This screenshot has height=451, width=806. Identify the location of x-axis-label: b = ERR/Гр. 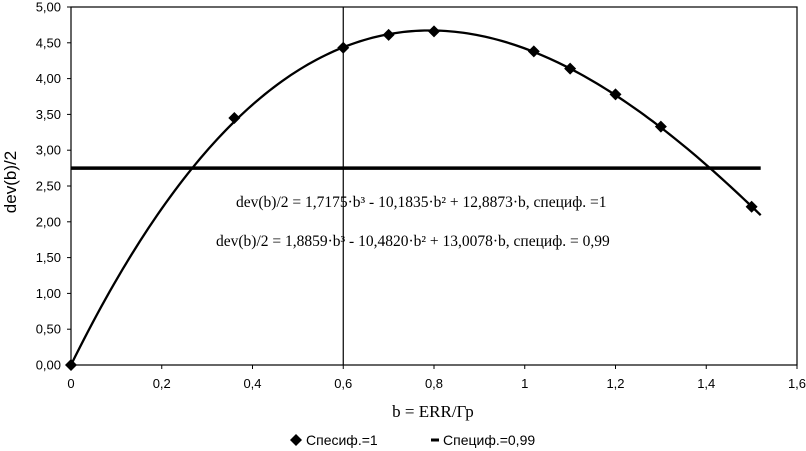
(433, 411).